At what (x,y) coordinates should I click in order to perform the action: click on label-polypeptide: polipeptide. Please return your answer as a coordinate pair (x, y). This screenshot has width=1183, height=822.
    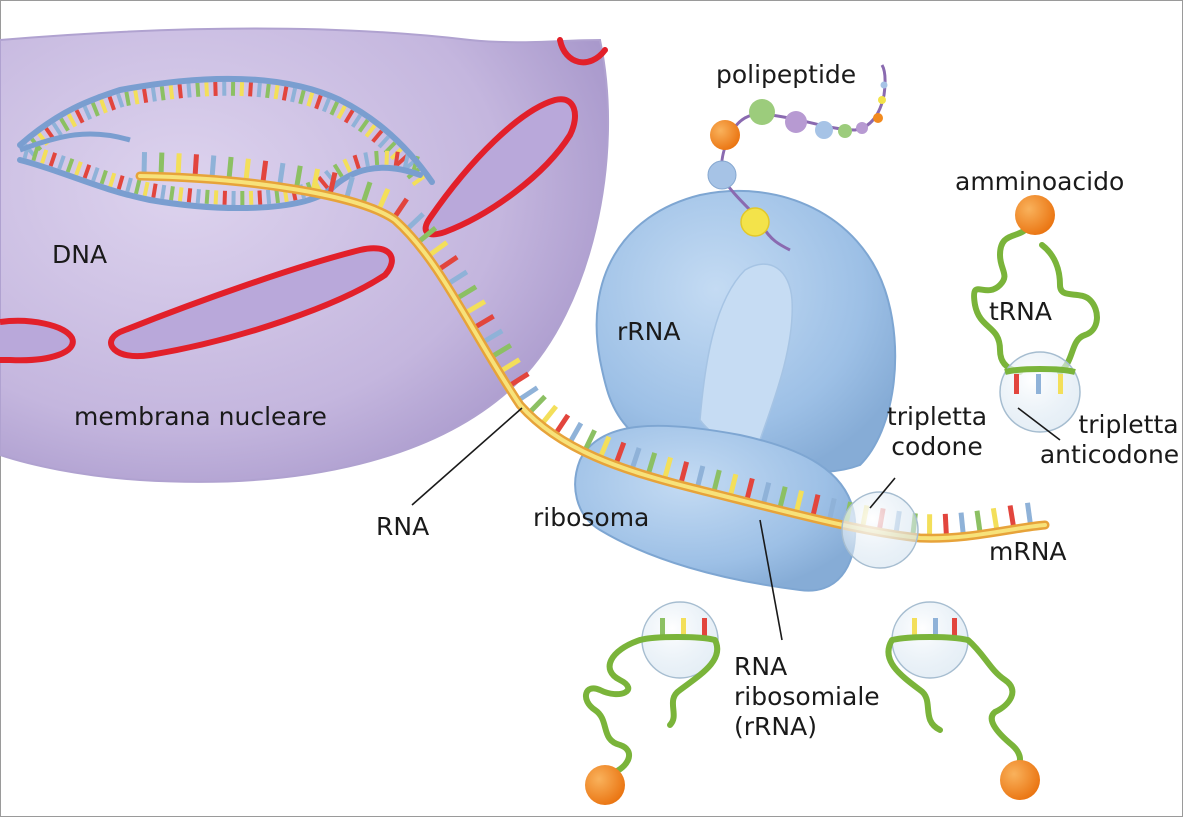
    Looking at the image, I should click on (786, 75).